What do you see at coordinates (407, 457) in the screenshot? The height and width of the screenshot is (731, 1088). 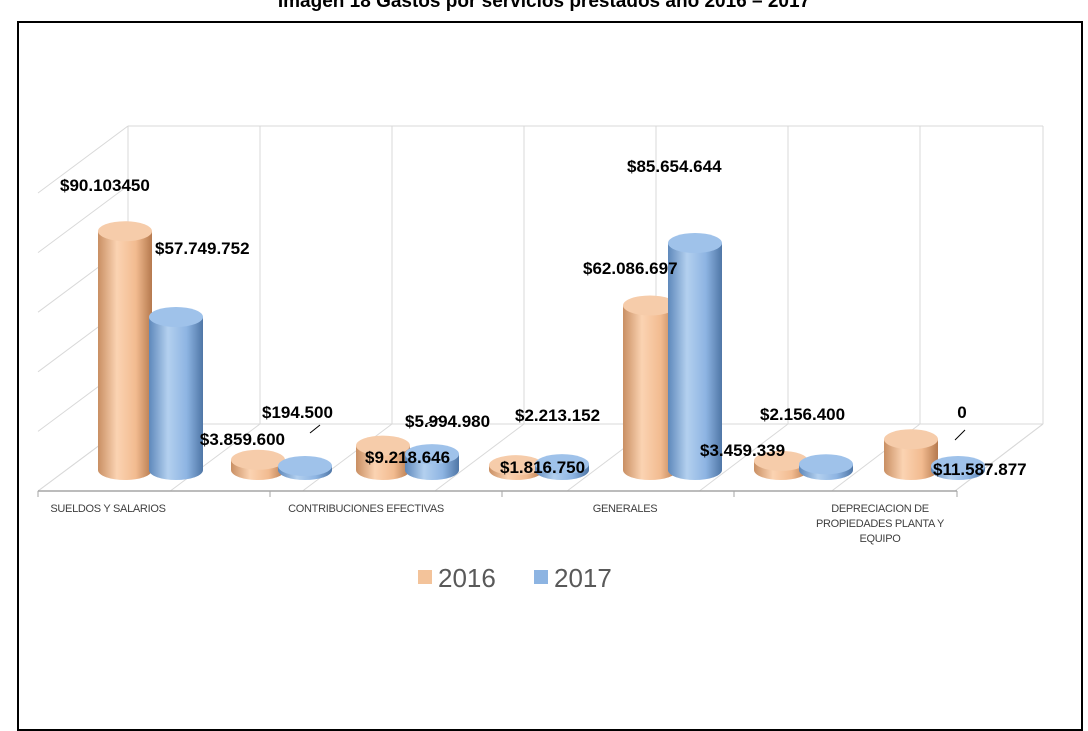 I see `data-label-2016: $9.218.646` at bounding box center [407, 457].